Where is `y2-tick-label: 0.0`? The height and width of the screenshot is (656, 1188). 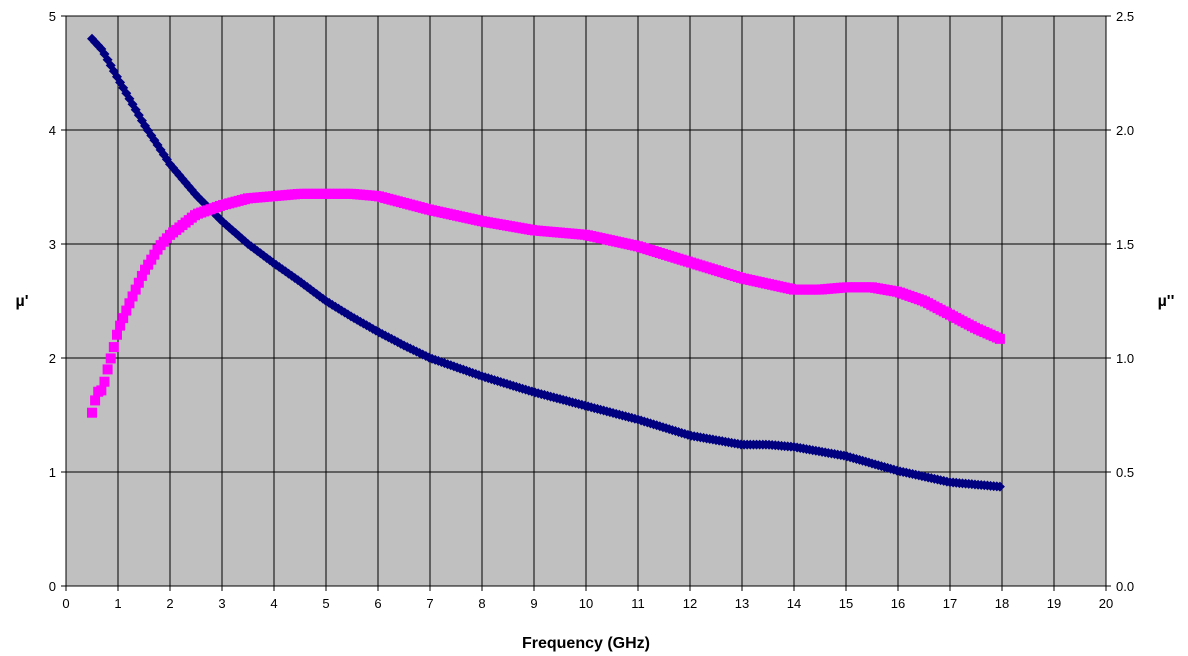
y2-tick-label: 0.0 is located at coordinates (1125, 586).